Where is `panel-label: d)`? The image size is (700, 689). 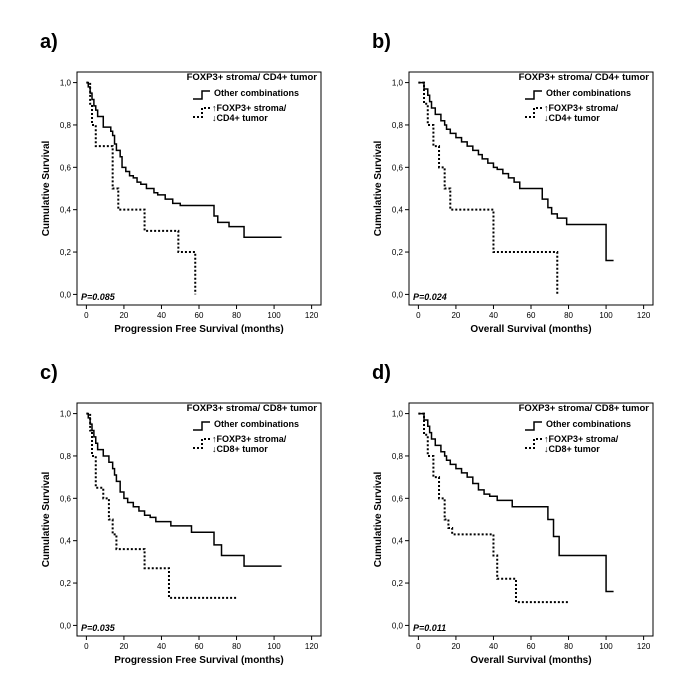 panel-label: d) is located at coordinates (381, 373).